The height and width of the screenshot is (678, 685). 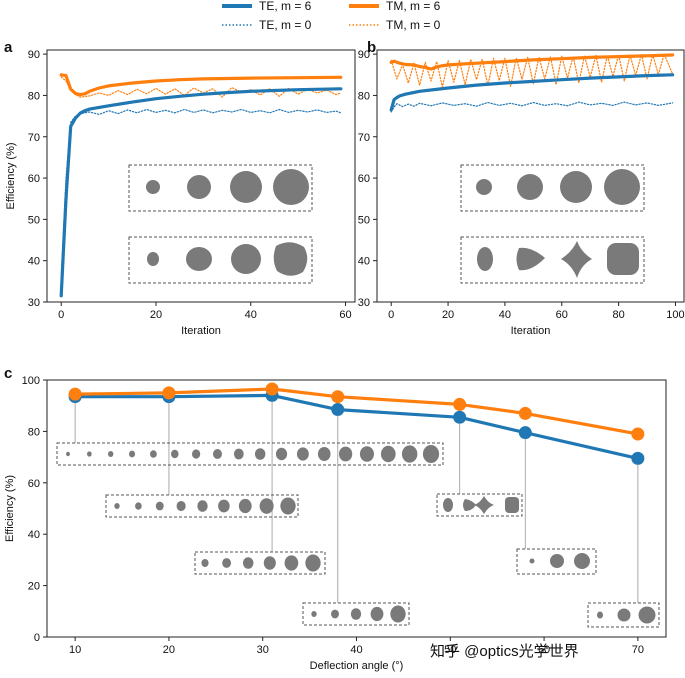 I want to click on x-tick-label: 30, so click(x=263, y=650).